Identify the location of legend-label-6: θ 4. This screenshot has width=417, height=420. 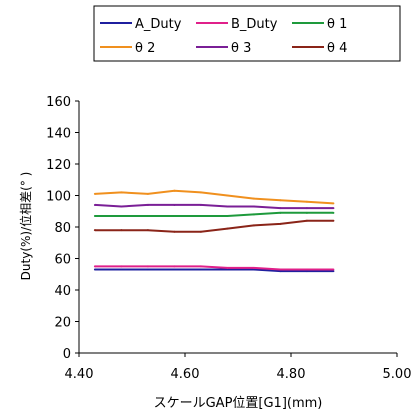
(337, 48).